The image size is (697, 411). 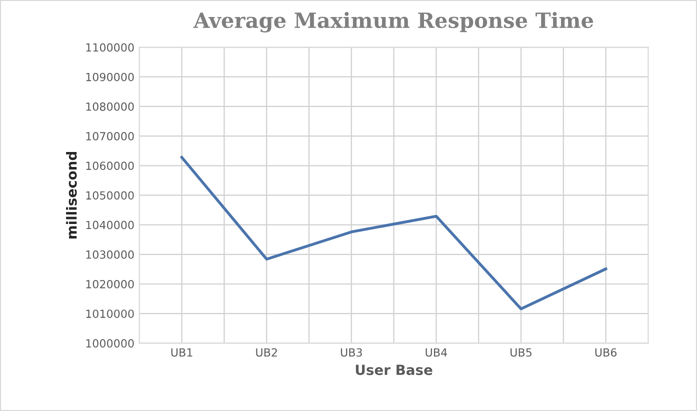 What do you see at coordinates (393, 22) in the screenshot?
I see `chart-title: Average Maximum Response Time` at bounding box center [393, 22].